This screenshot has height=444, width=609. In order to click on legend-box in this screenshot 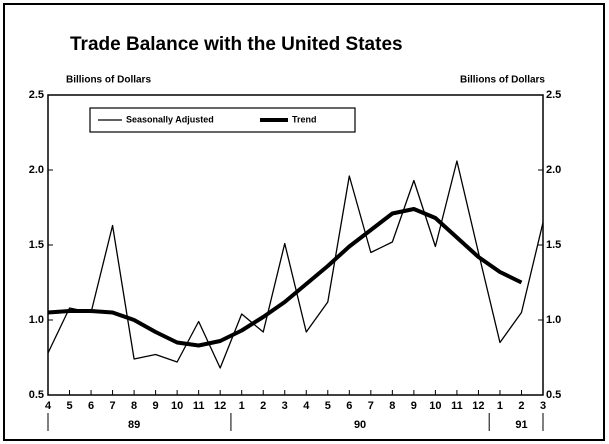, I will do `click(222, 120)`.